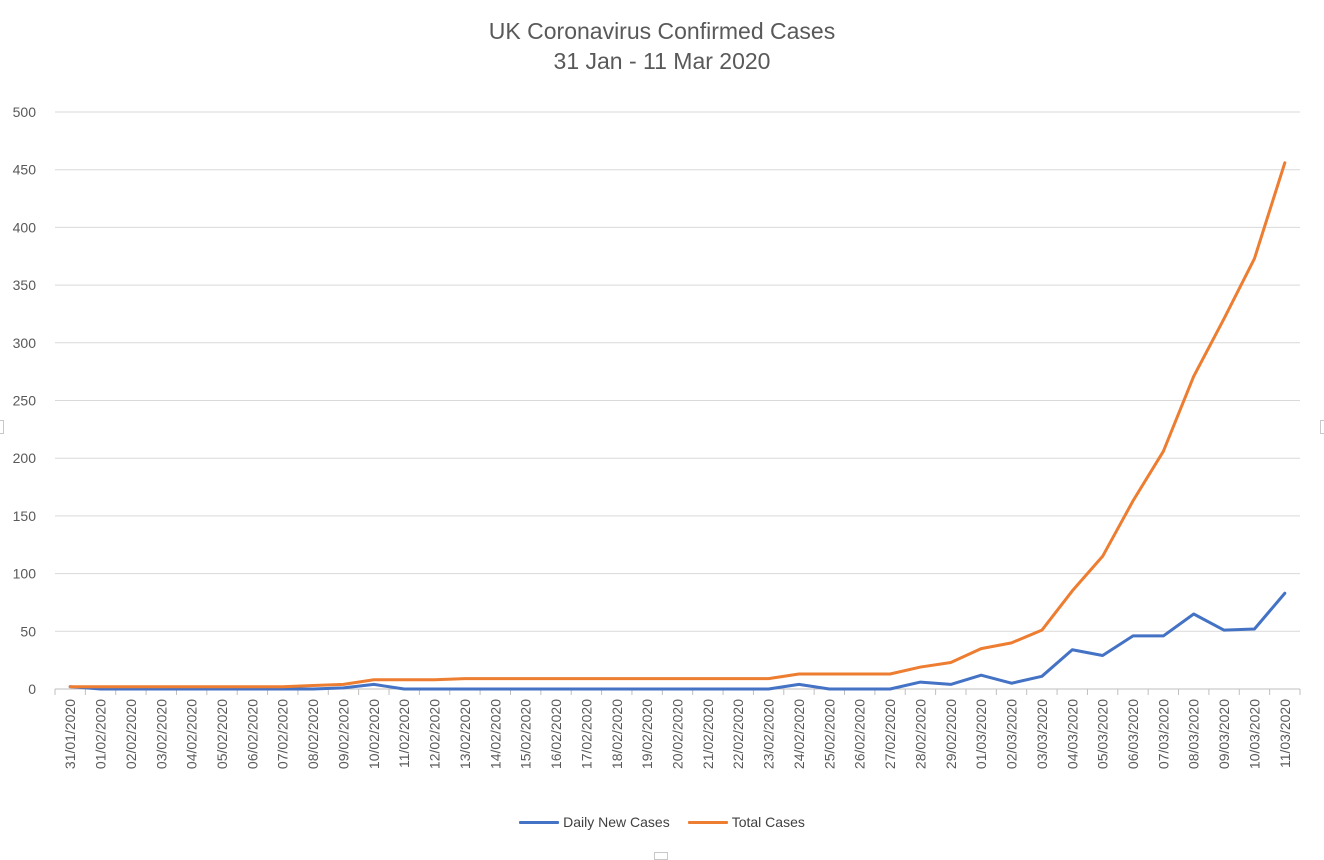  Describe the element at coordinates (1012, 734) in the screenshot. I see `x-tick-label: 02/03/2020` at that location.